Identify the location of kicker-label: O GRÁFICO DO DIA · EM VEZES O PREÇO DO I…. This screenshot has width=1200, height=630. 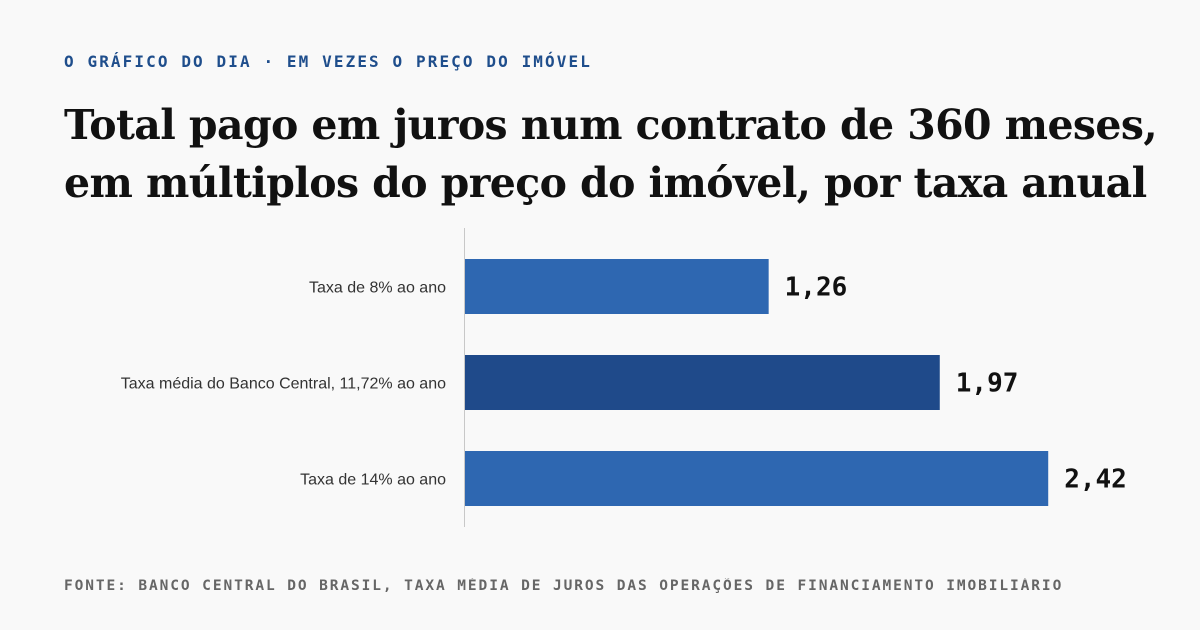
(328, 61).